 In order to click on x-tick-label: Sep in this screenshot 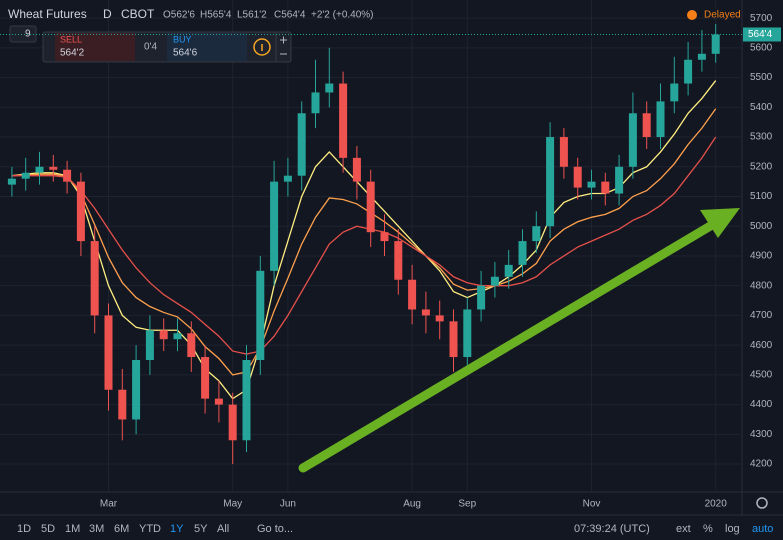, I will do `click(467, 504)`.